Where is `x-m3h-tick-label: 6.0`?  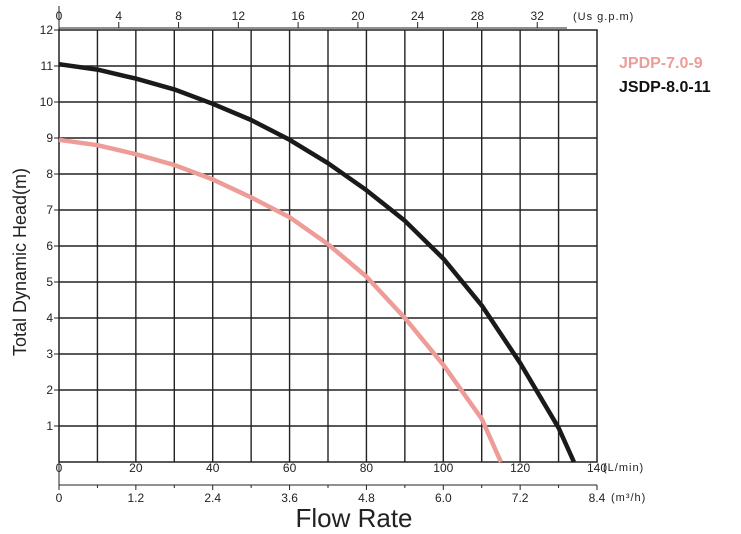 x-m3h-tick-label: 6.0 is located at coordinates (443, 498).